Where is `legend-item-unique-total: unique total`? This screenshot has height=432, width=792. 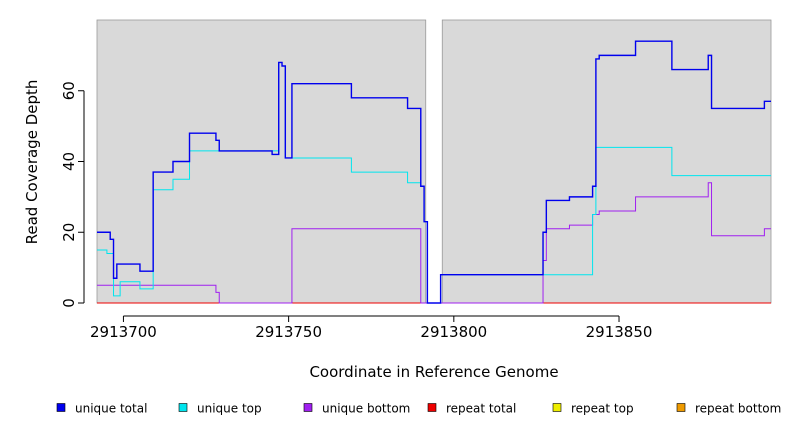
legend-item-unique-total: unique total is located at coordinates (101, 409).